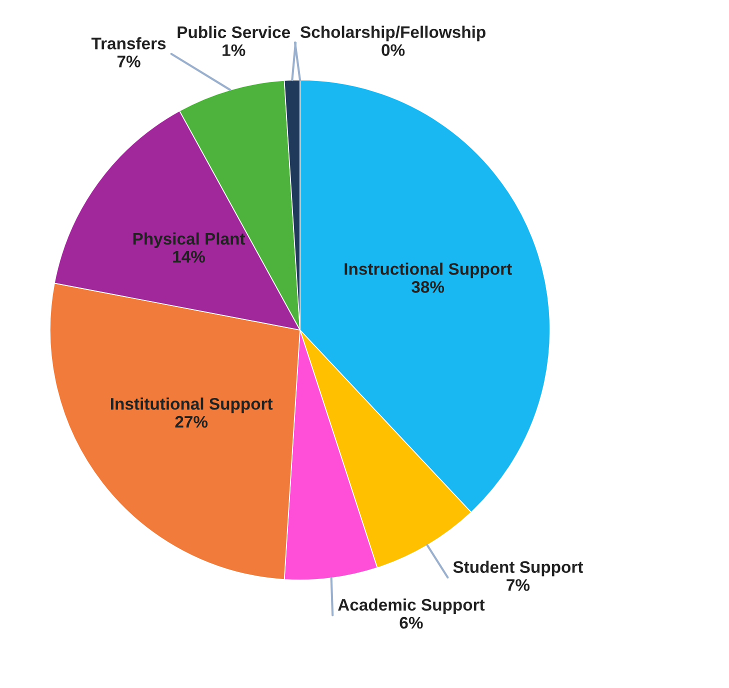 This screenshot has width=729, height=688. Describe the element at coordinates (393, 50) in the screenshot. I see `text: 0%` at that location.